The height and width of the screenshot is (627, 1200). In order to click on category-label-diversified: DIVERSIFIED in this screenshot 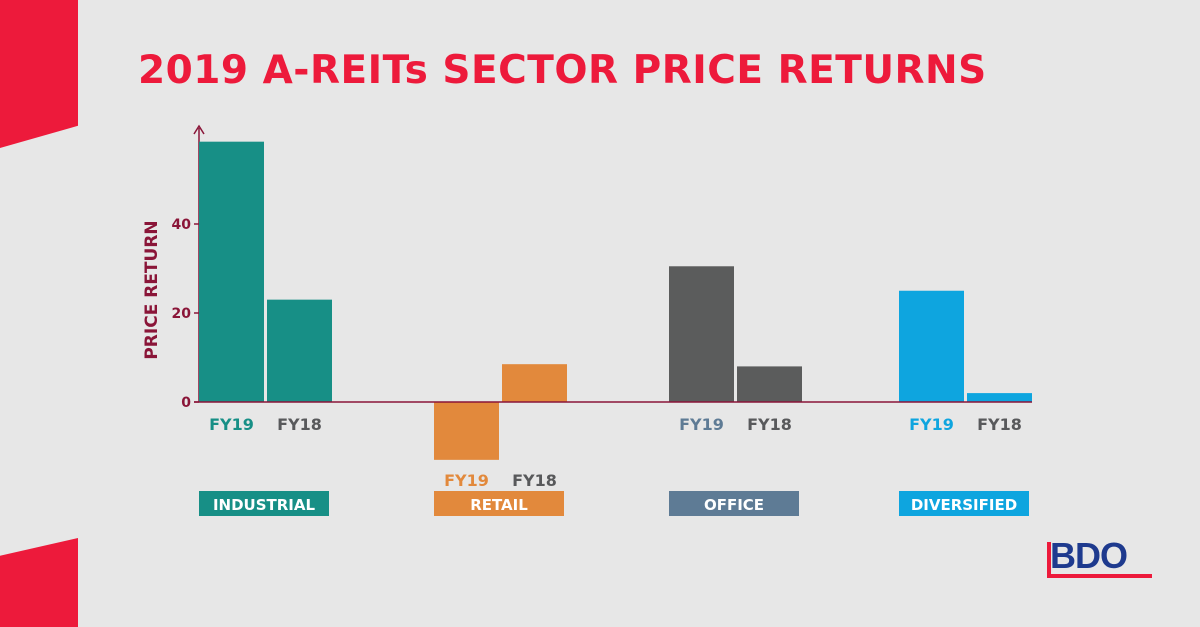, I will do `click(964, 505)`.